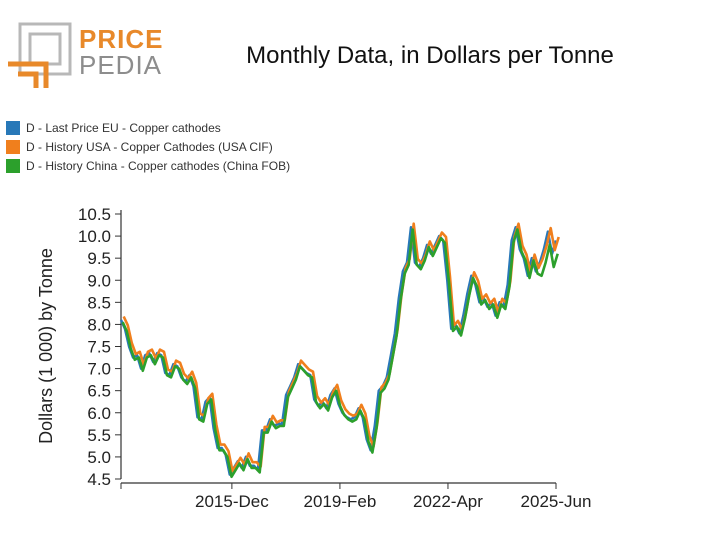 This screenshot has width=712, height=555. Describe the element at coordinates (430, 55) in the screenshot. I see `chart-title: Monthly Data, in Dollars per Tonne` at that location.